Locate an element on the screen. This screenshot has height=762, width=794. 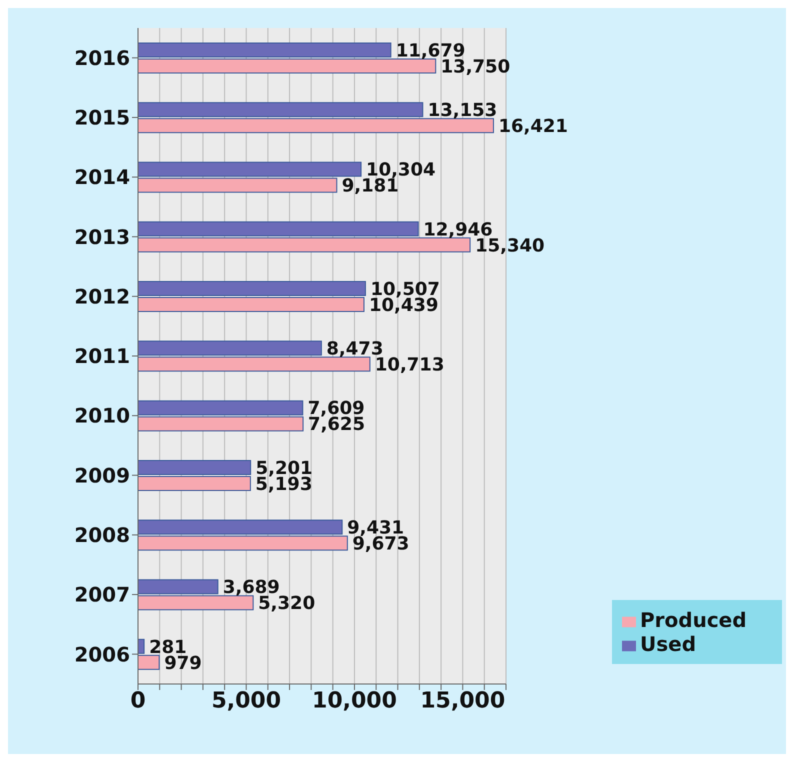
data-label: 16,421 is located at coordinates (533, 127).